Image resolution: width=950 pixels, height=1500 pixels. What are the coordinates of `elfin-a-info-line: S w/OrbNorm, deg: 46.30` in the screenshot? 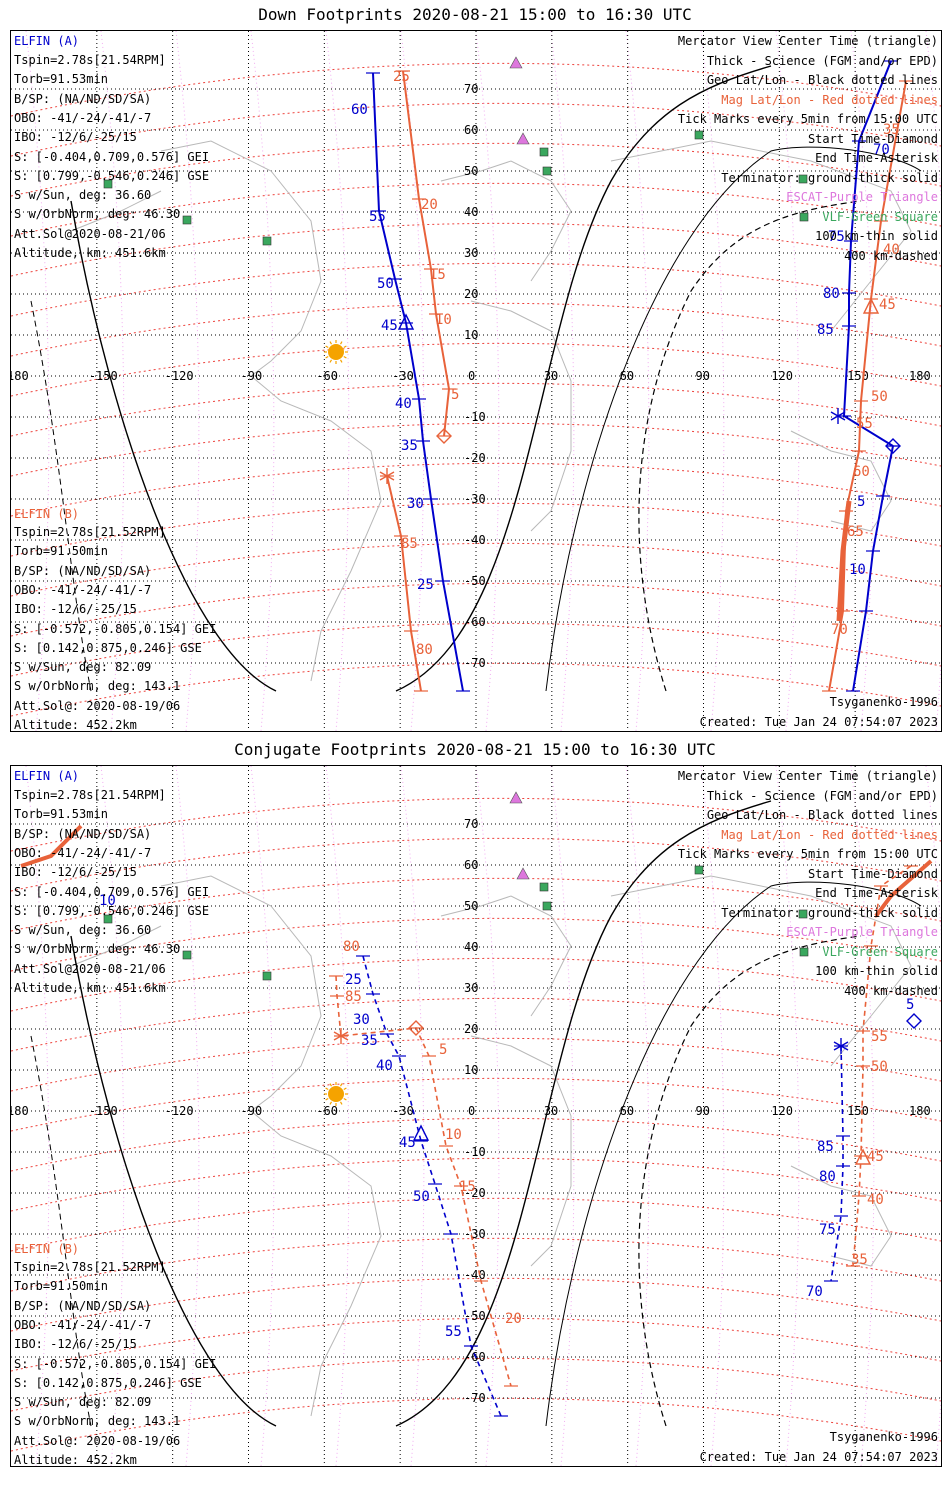 It's located at (97, 214).